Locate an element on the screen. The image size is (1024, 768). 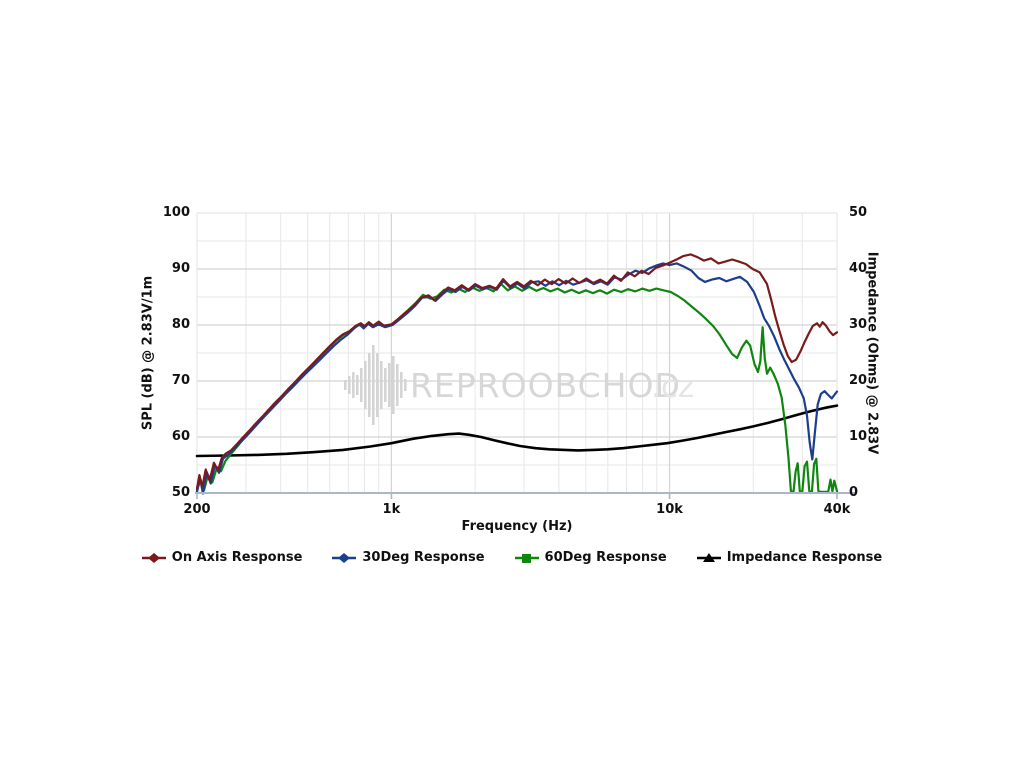
legend-item-30deg-response: 30Deg Response is located at coordinates (408, 557).